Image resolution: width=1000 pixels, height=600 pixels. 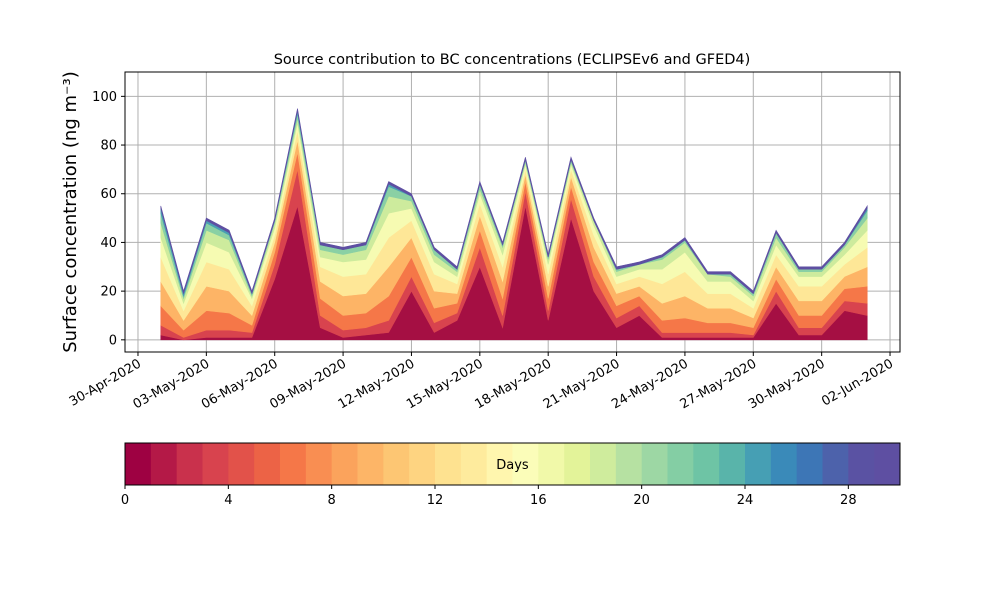 I want to click on colorbar-tick-label: 4, so click(x=228, y=500).